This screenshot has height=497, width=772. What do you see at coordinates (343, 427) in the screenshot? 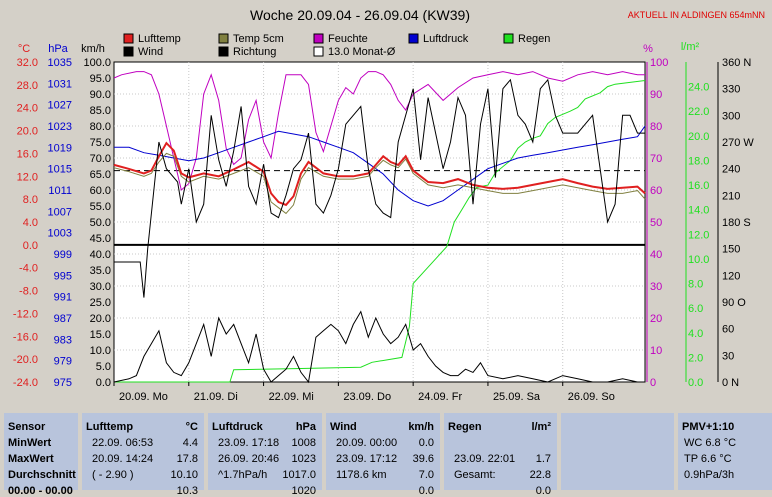
I see `table-header: Wind` at bounding box center [343, 427].